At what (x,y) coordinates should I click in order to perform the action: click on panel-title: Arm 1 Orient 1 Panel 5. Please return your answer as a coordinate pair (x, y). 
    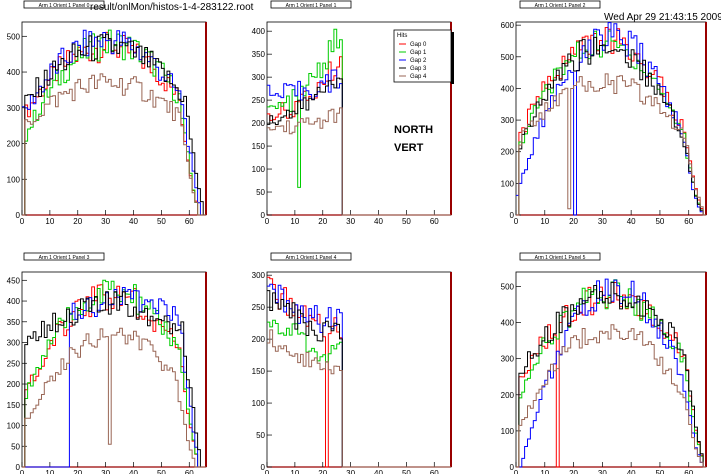
    Looking at the image, I should click on (560, 256).